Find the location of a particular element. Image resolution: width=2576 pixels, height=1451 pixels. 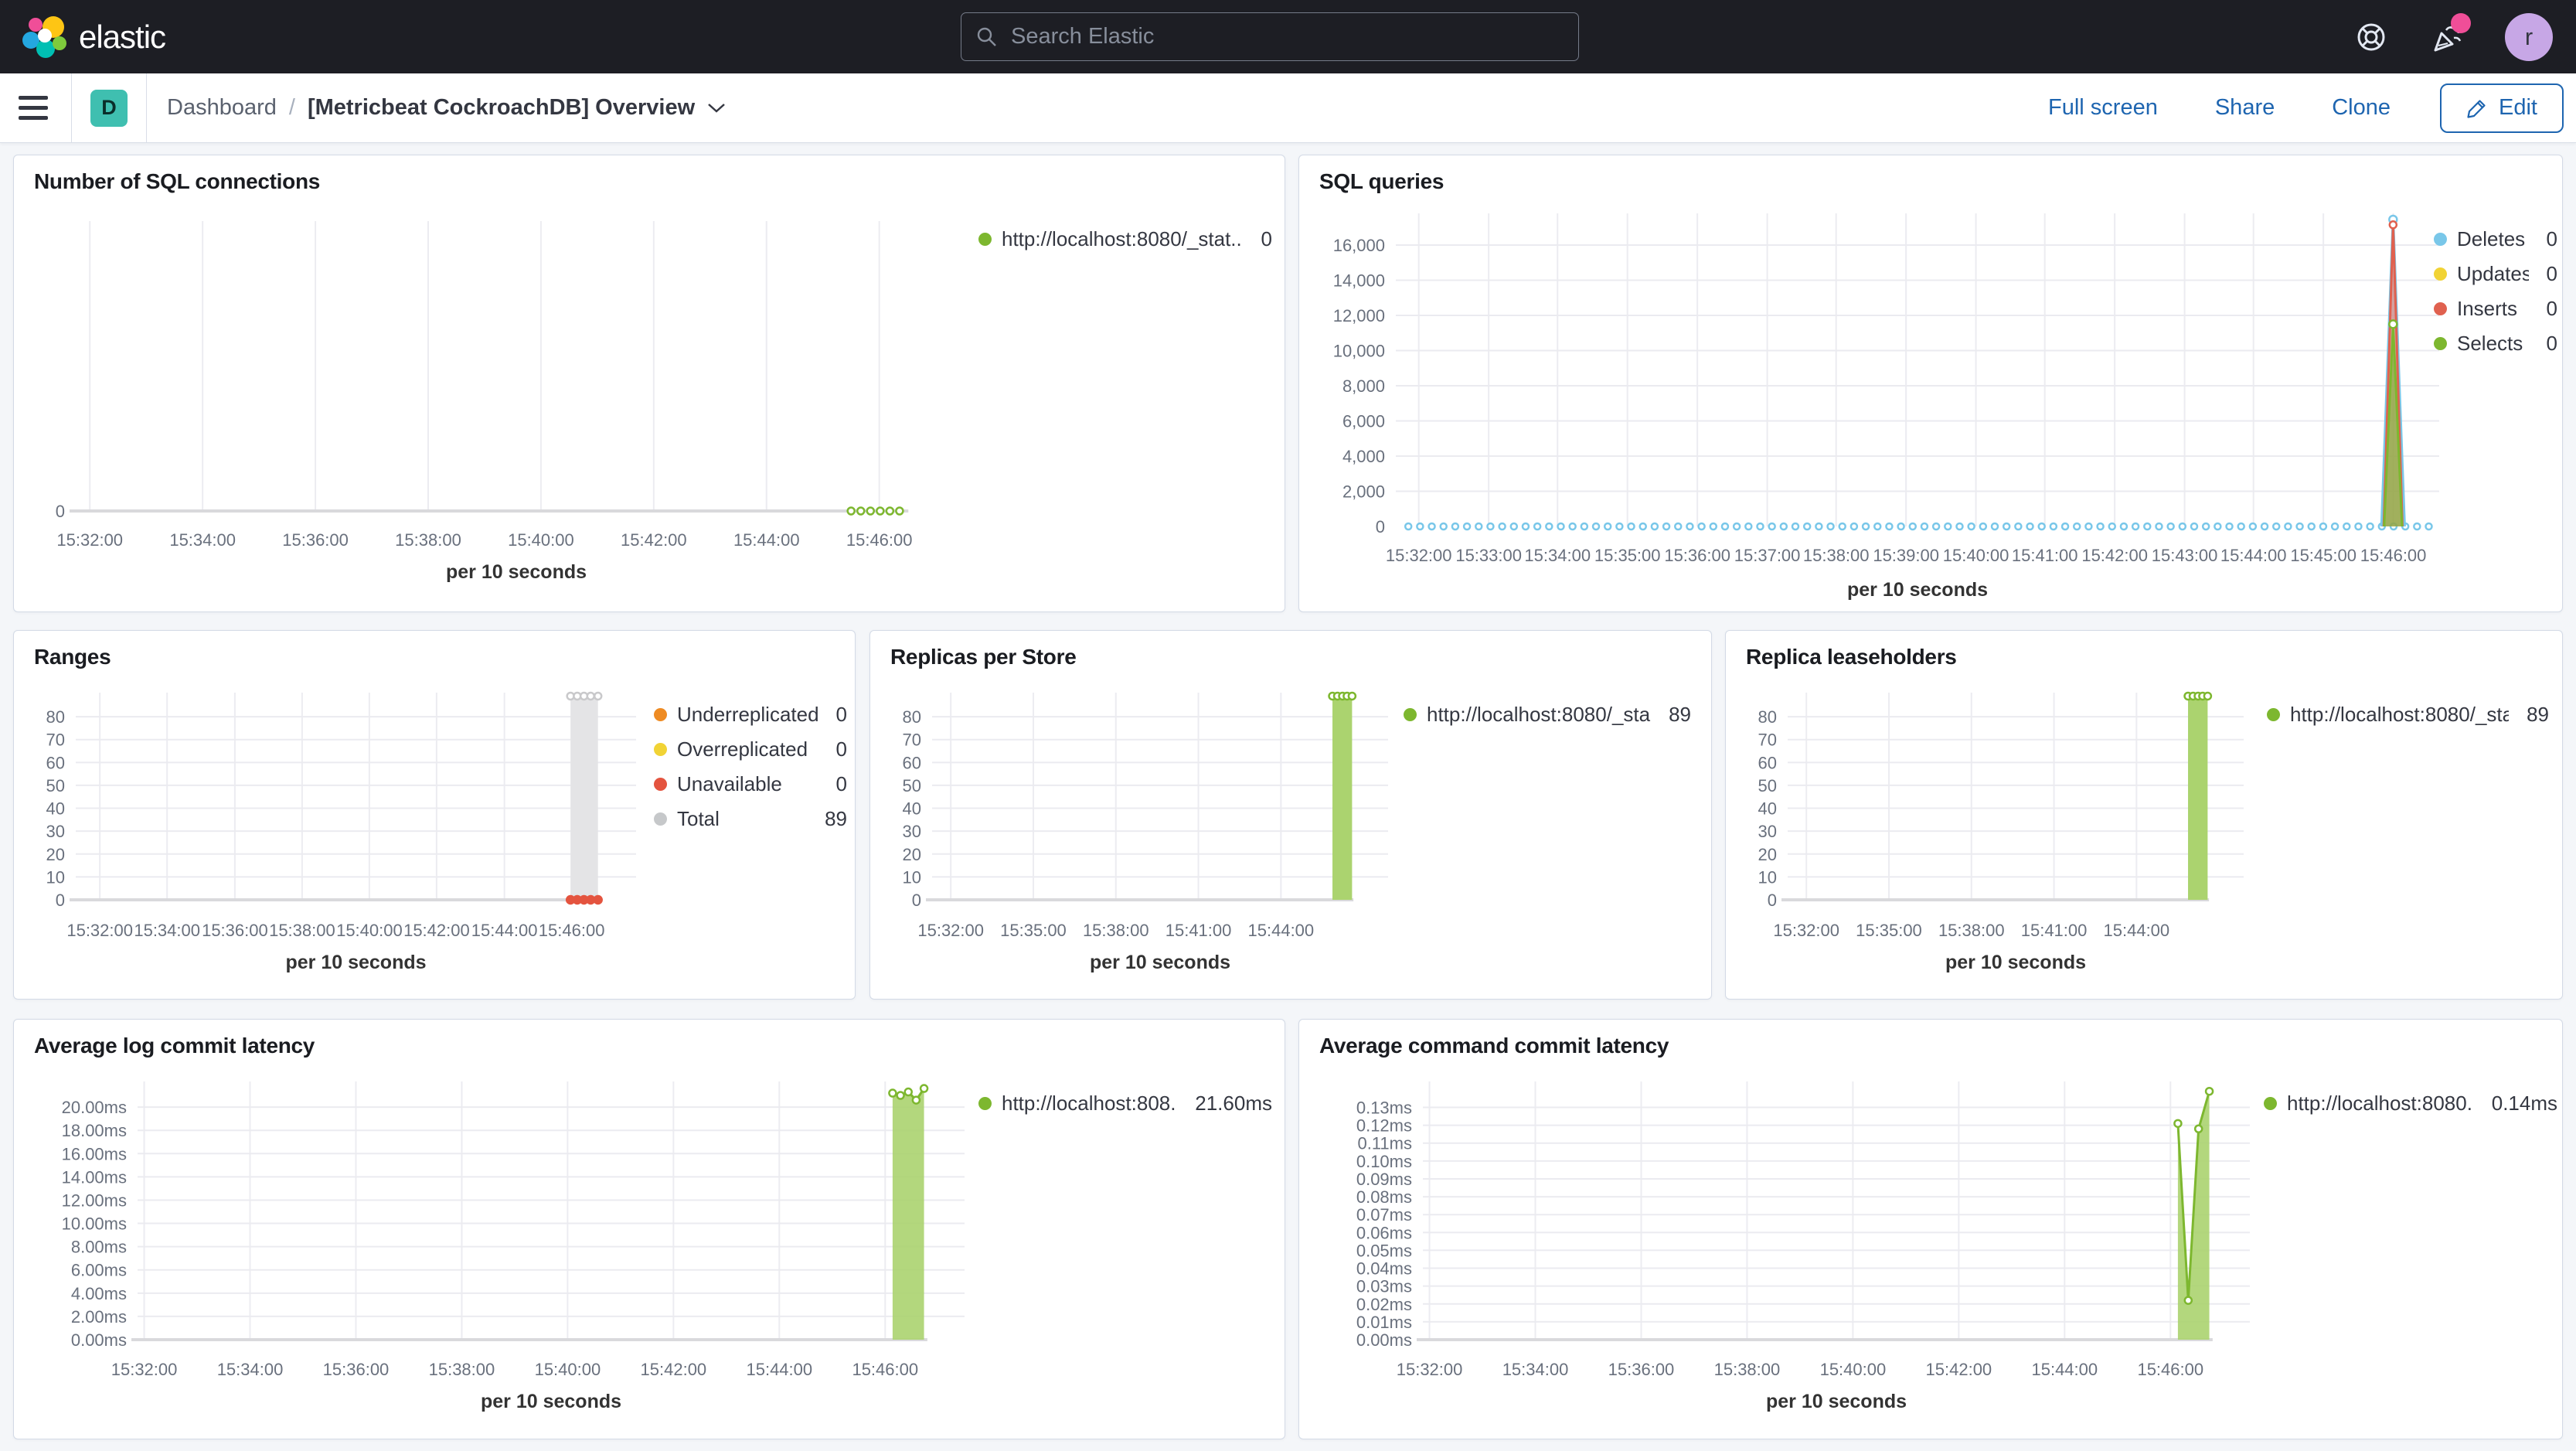

search-input is located at coordinates (1287, 36).